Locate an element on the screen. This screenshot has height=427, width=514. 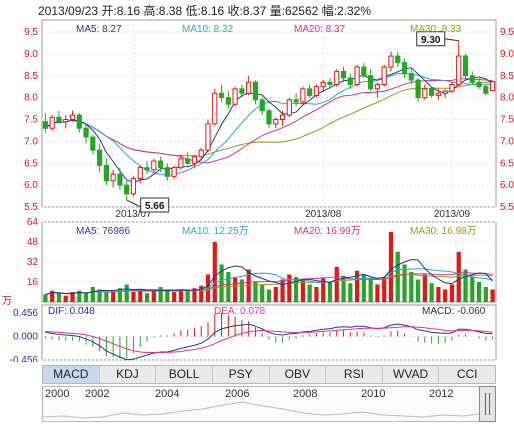
close-value: 8.37 is located at coordinates (254, 11).